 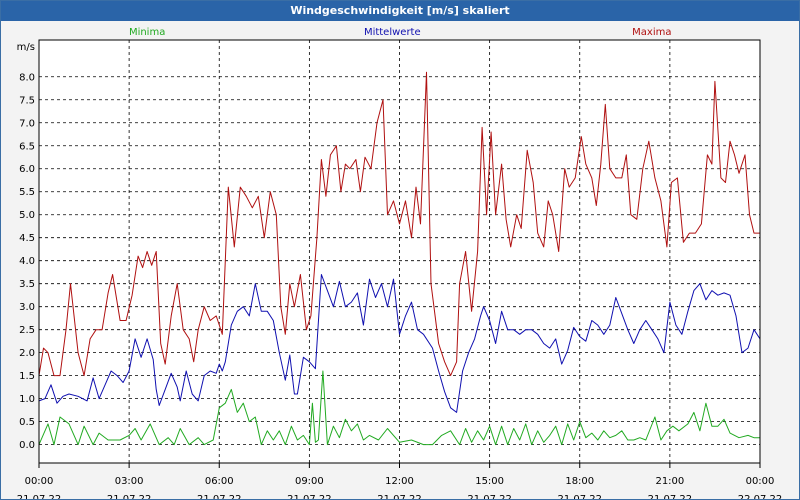 What do you see at coordinates (27, 330) in the screenshot?
I see `y-tick-label: 2.5` at bounding box center [27, 330].